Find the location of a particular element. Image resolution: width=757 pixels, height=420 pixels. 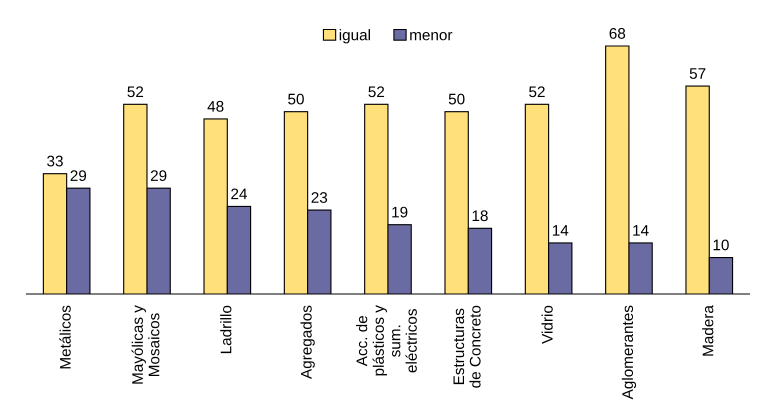

data-label: 23 is located at coordinates (320, 197).